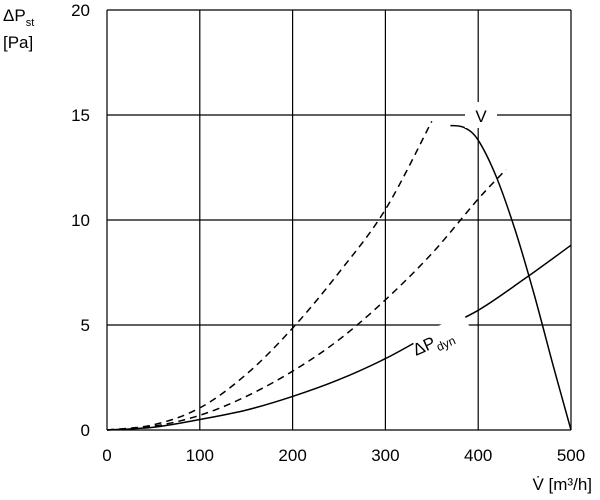  I want to click on x-tick-label: 300, so click(385, 455).